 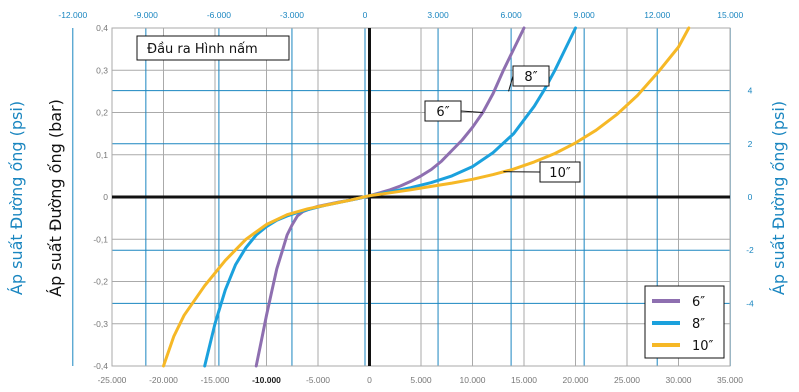 What do you see at coordinates (100, 366) in the screenshot?
I see `y-tick-label: -0,4` at bounding box center [100, 366].